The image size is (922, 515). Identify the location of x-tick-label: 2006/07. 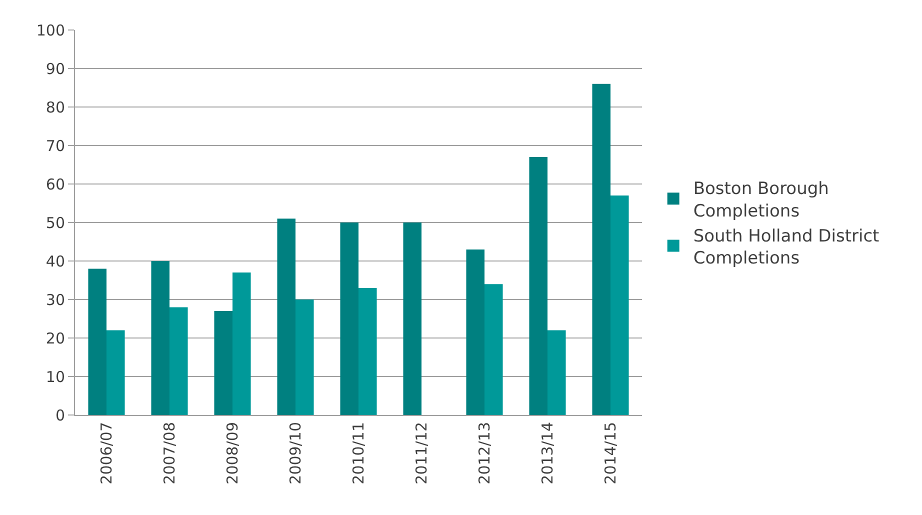
(106, 453).